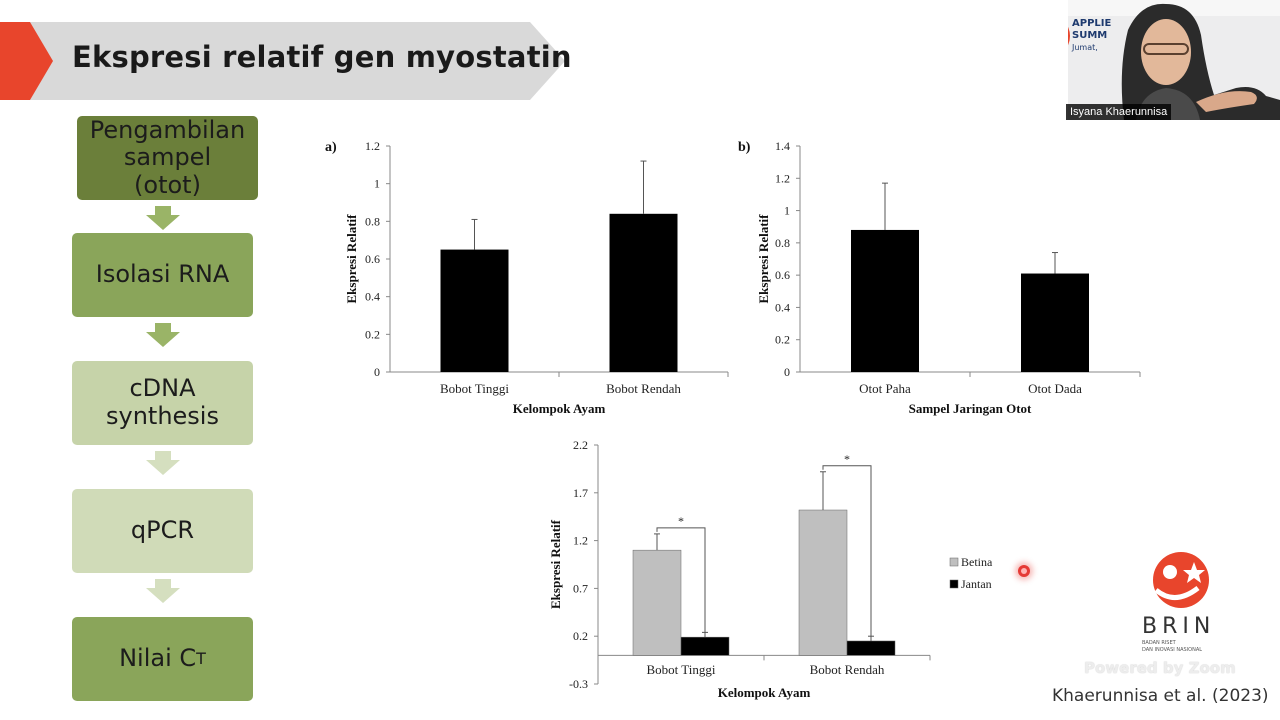 The width and height of the screenshot is (1280, 720). Describe the element at coordinates (201, 658) in the screenshot. I see `workflow-step-subscript: T` at that location.